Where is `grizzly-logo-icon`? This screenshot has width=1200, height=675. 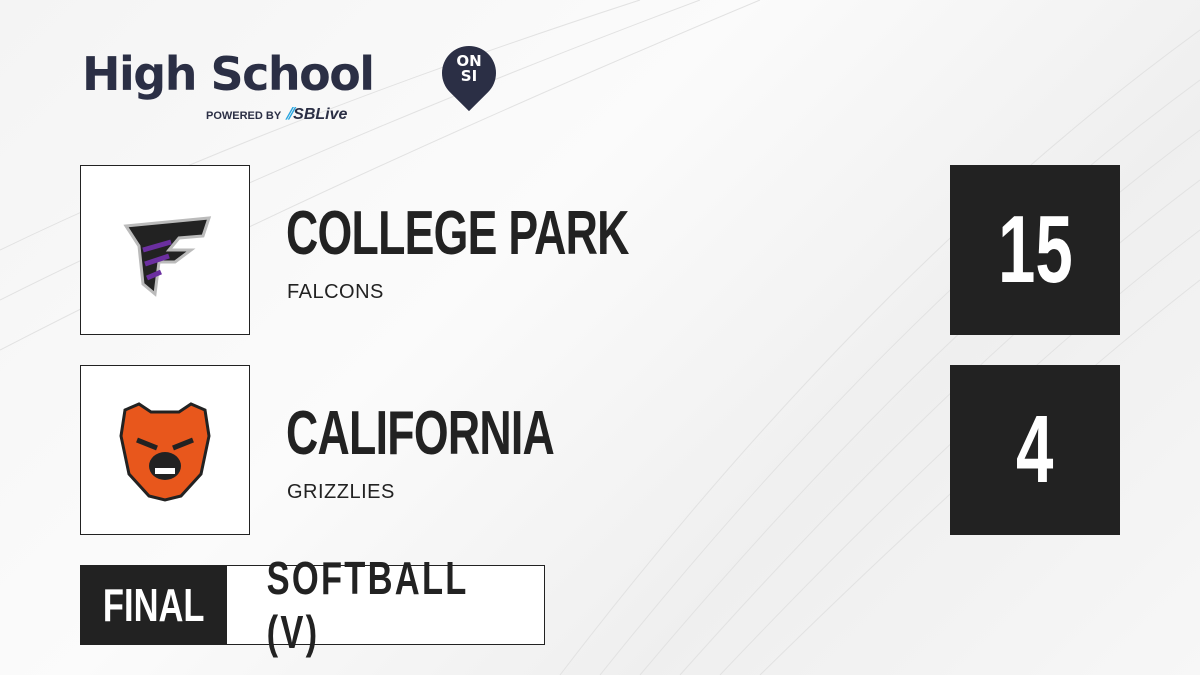
grizzly-logo-icon is located at coordinates (165, 452).